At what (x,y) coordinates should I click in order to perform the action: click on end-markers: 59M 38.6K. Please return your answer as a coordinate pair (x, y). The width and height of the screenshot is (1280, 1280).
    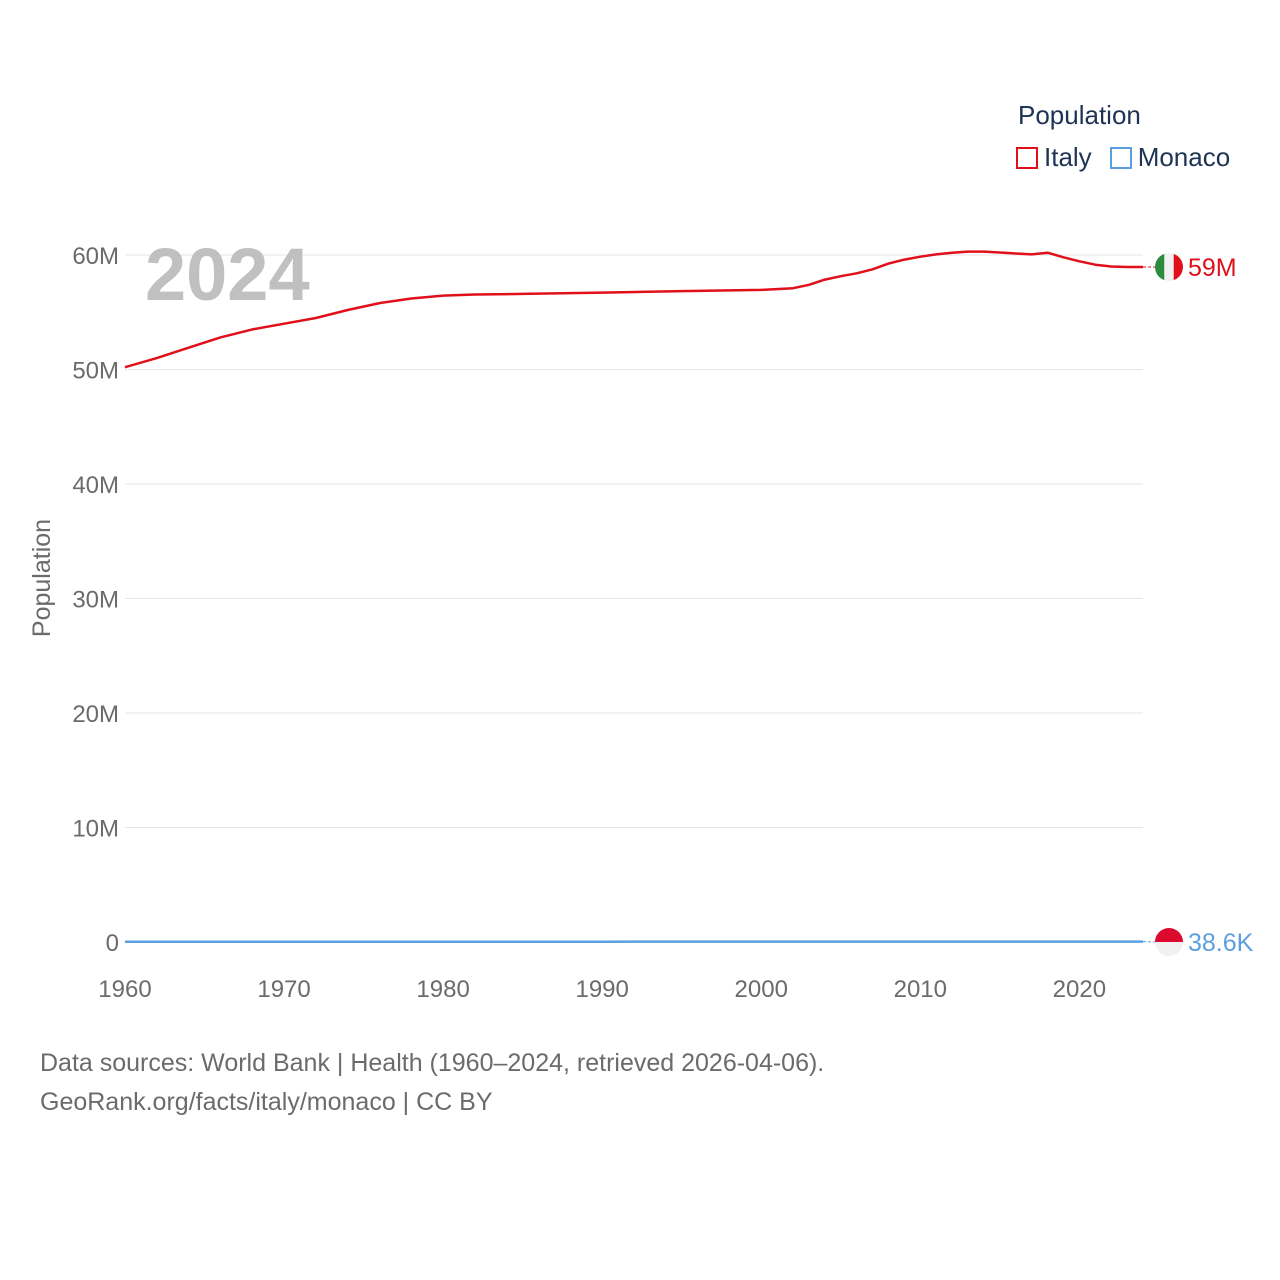
    Looking at the image, I should click on (1198, 605).